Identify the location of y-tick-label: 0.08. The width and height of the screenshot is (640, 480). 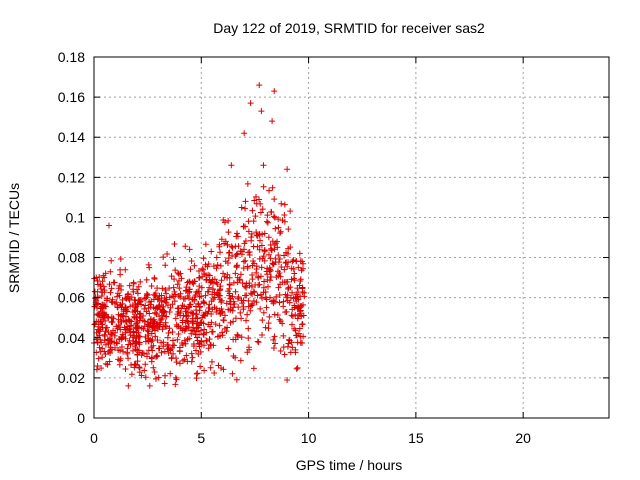
(71, 258).